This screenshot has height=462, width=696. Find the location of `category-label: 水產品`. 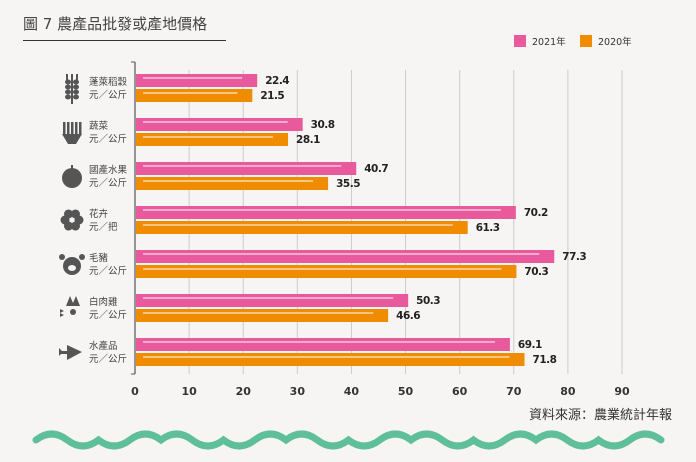

category-label: 水產品 is located at coordinates (103, 346).